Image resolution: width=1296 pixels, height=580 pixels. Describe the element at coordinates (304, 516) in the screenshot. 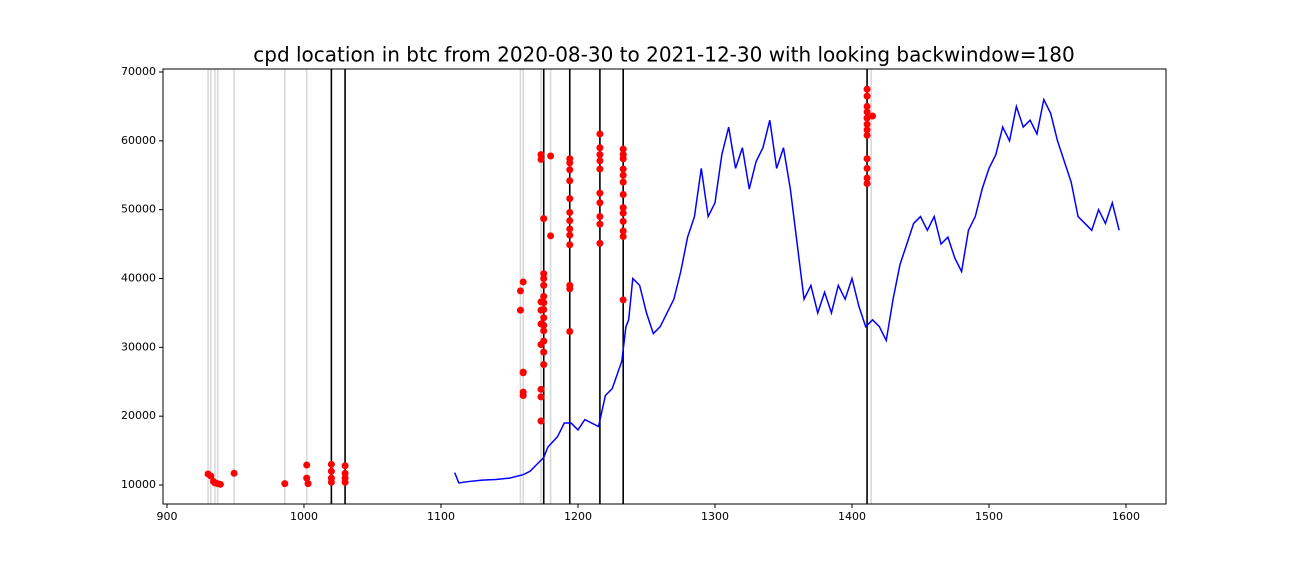

I see `x-tick-label: 1000` at that location.